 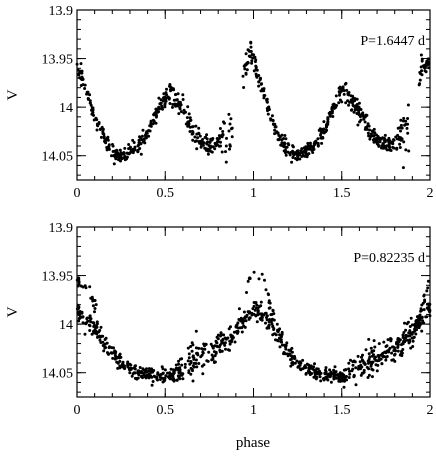 What do you see at coordinates (253, 193) in the screenshot?
I see `x-tick-label: 1` at bounding box center [253, 193].